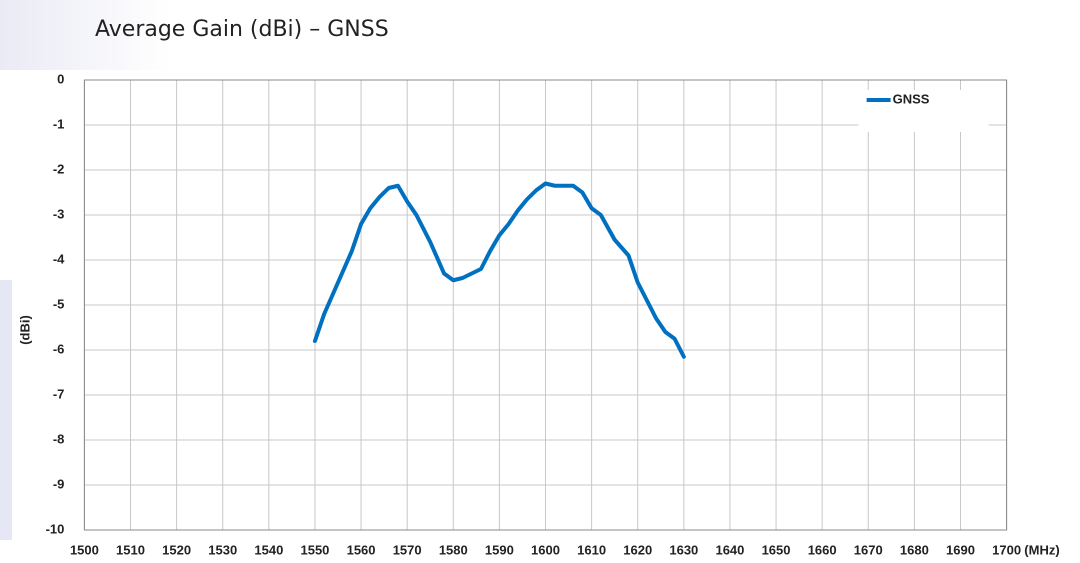 The width and height of the screenshot is (1080, 563). What do you see at coordinates (407, 549) in the screenshot?
I see `x-tick-label: 1570` at bounding box center [407, 549].